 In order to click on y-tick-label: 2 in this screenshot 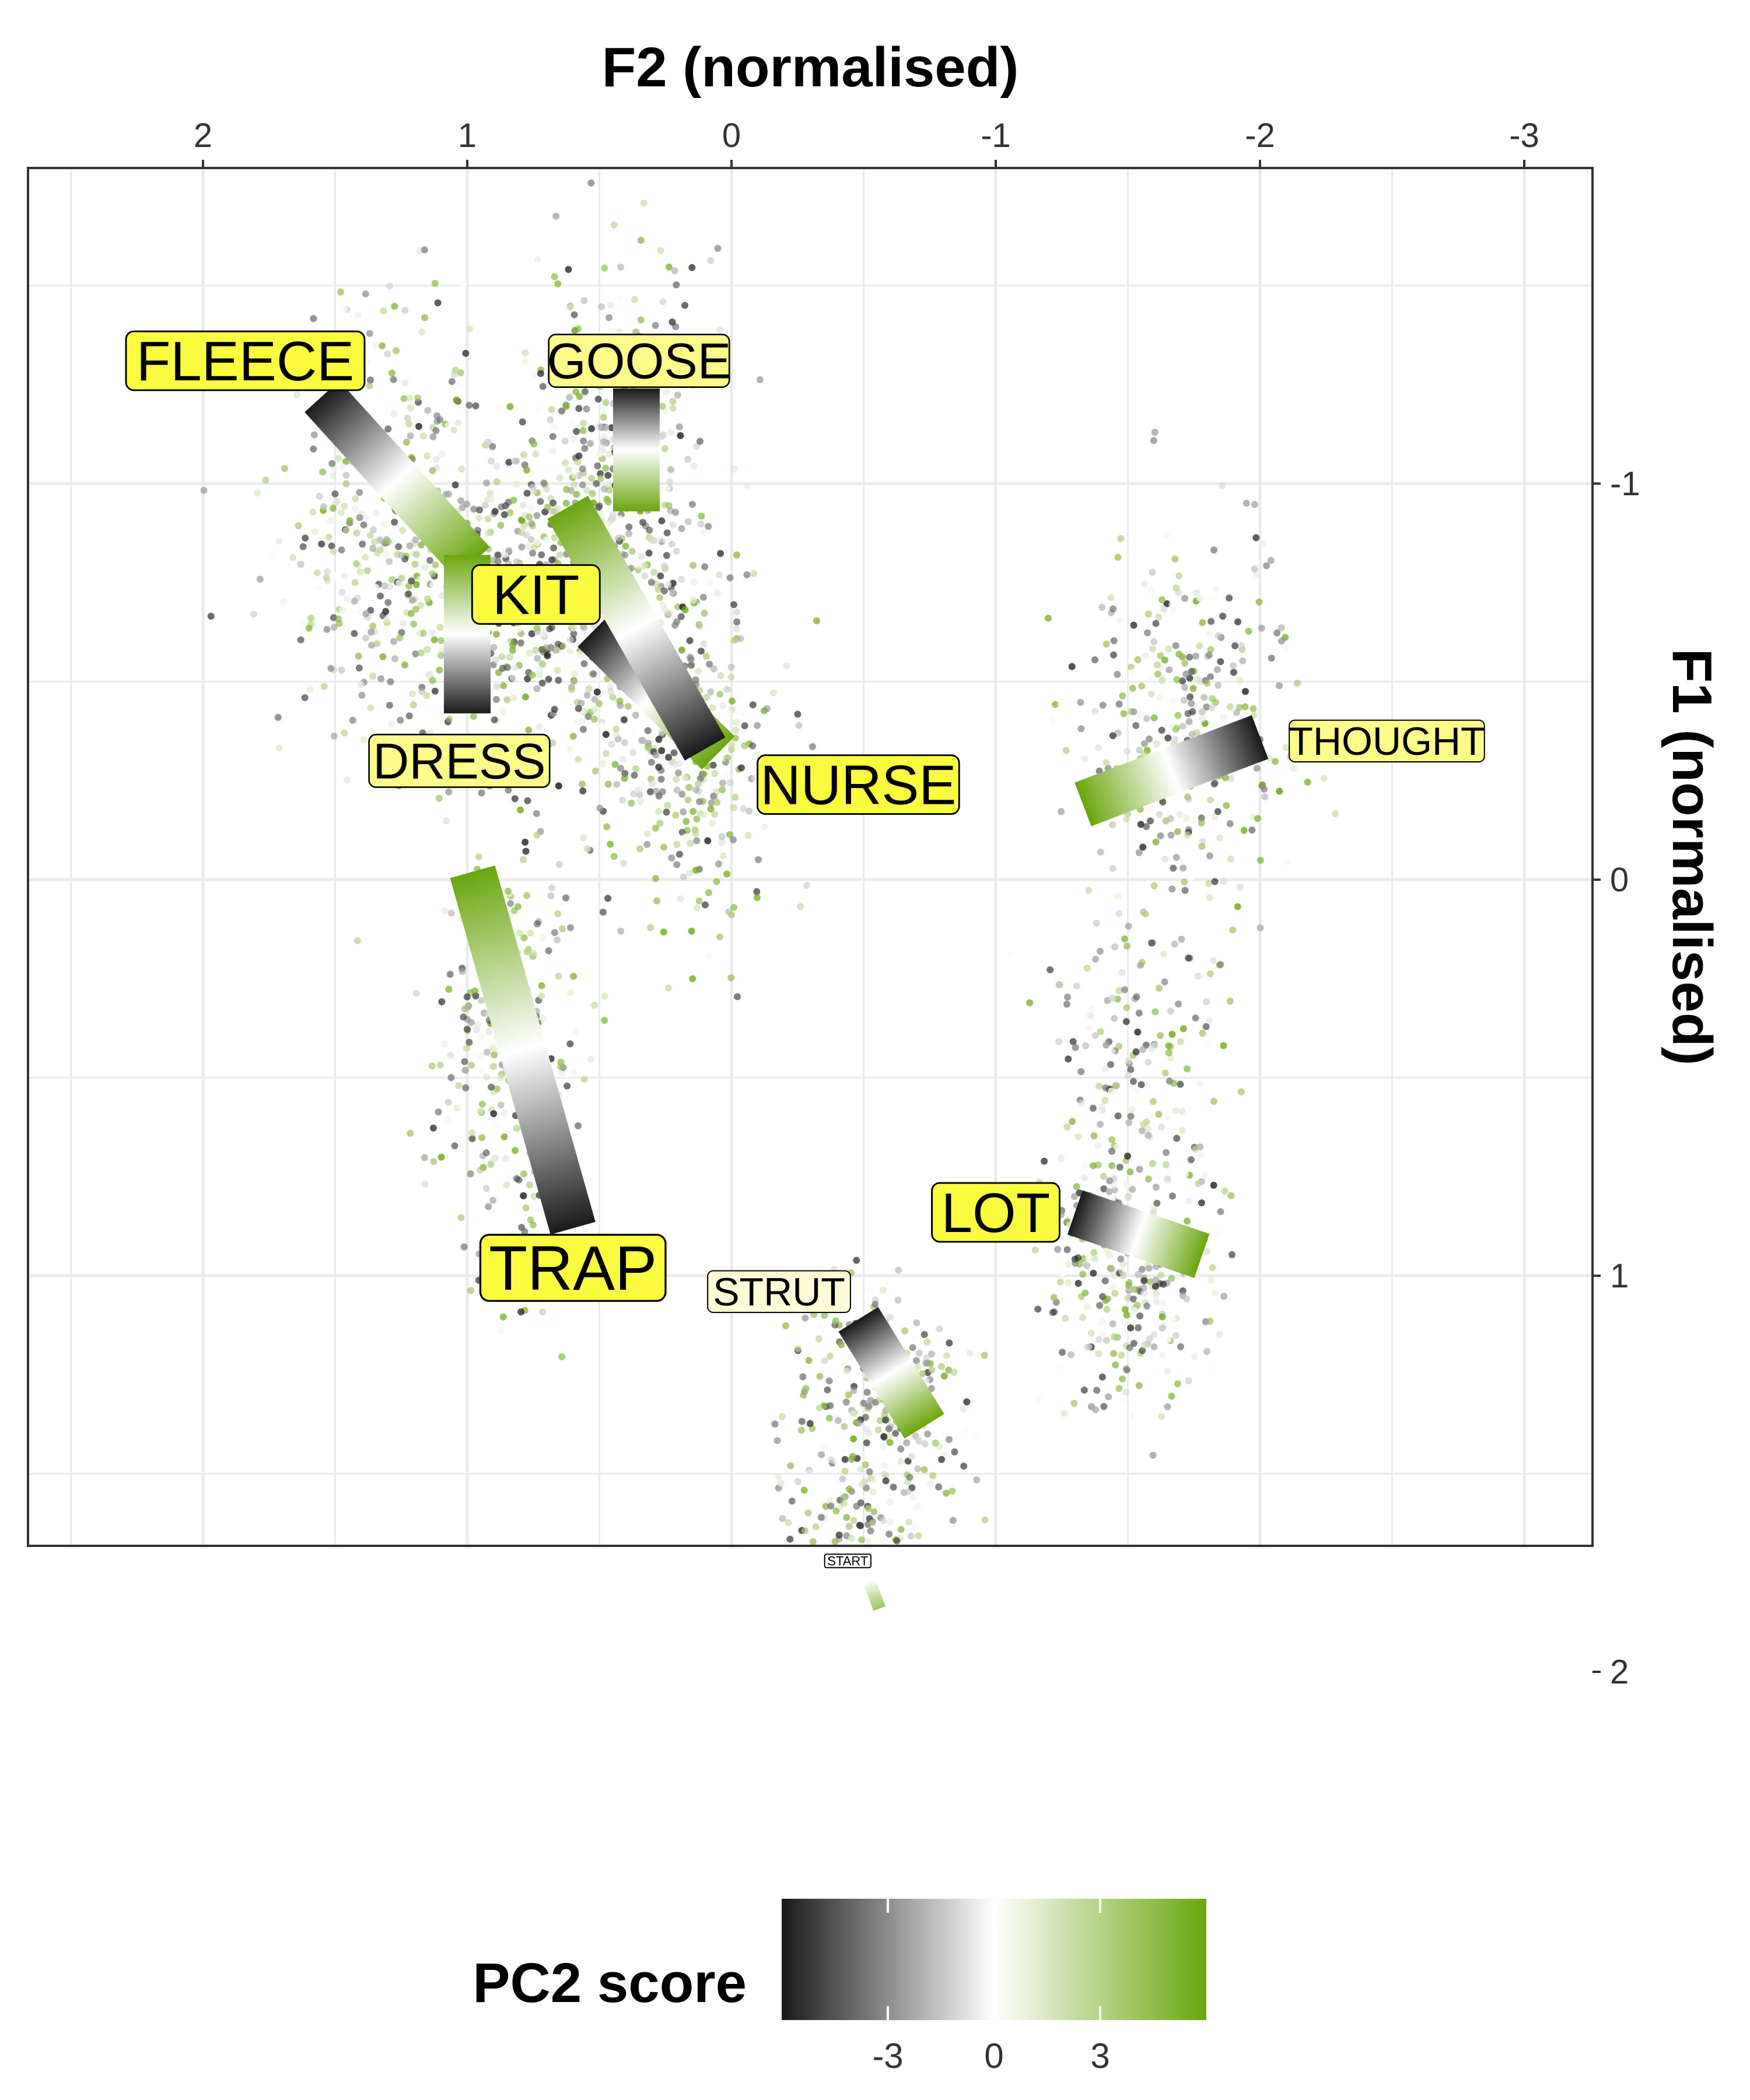, I will do `click(1619, 1672)`.